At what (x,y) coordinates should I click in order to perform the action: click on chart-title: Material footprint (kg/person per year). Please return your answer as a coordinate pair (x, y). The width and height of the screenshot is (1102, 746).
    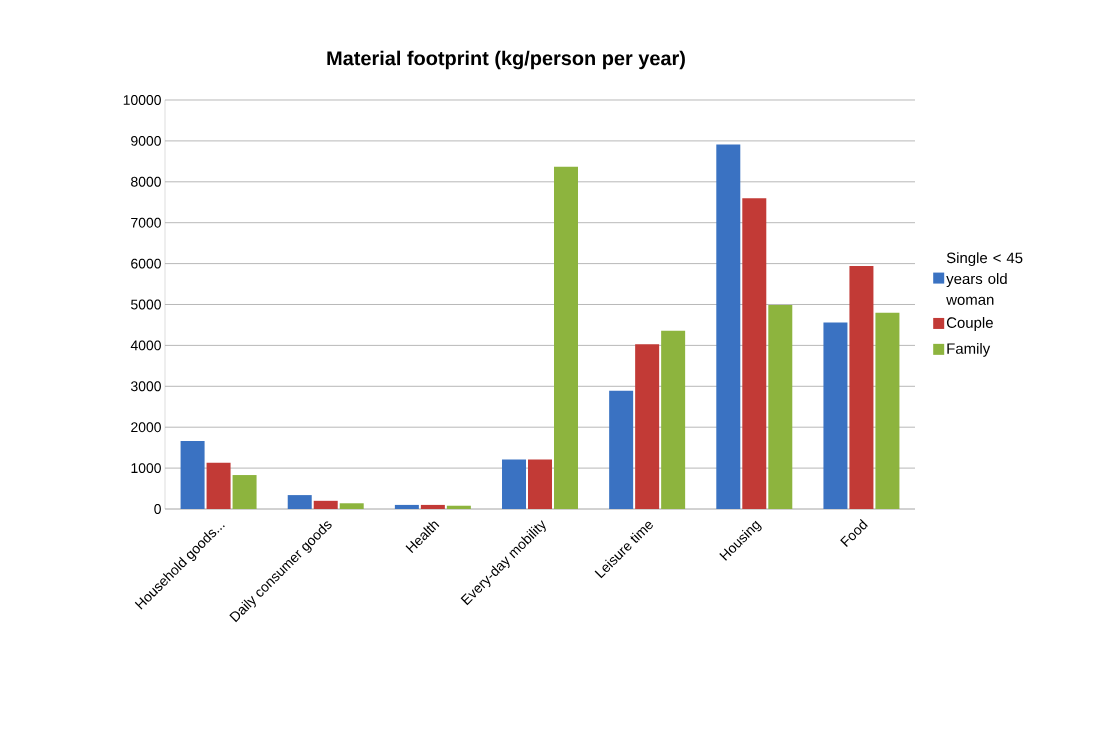
    Looking at the image, I should click on (506, 60).